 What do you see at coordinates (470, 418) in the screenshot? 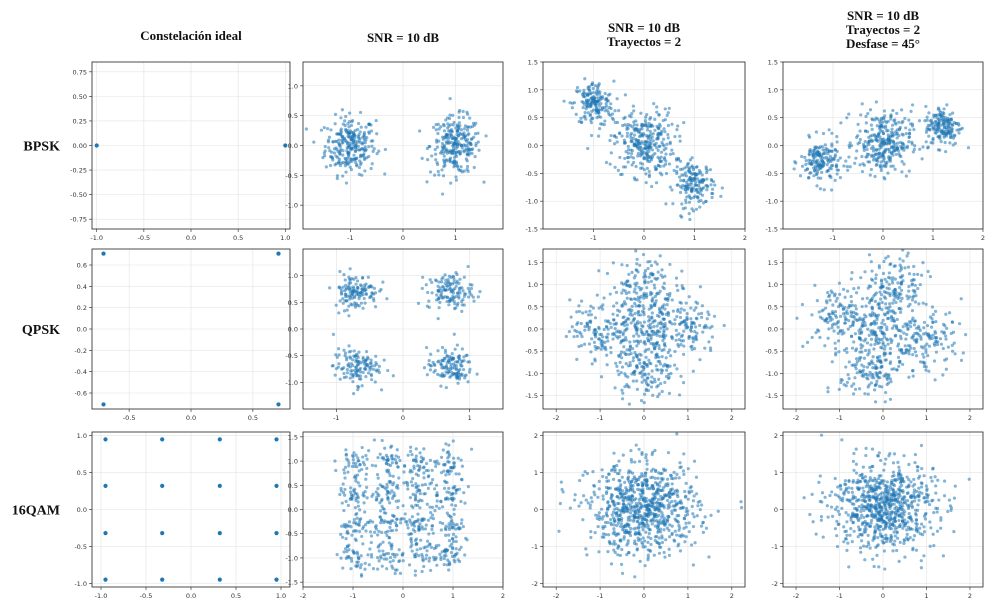
I see `x-tick-label: 1` at bounding box center [470, 418].